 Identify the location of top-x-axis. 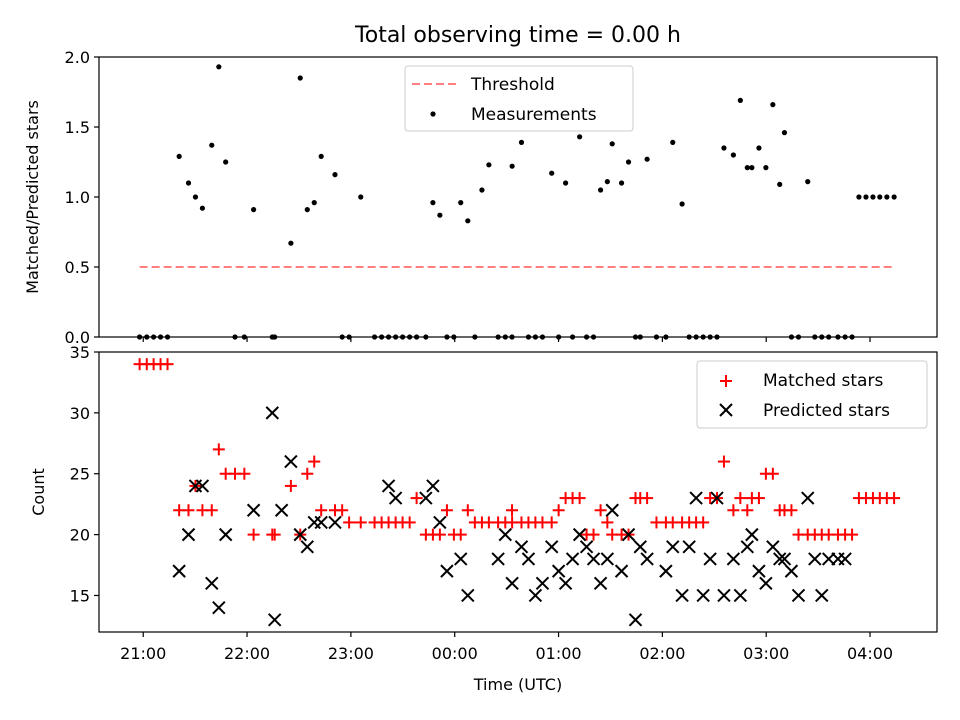
(506, 339).